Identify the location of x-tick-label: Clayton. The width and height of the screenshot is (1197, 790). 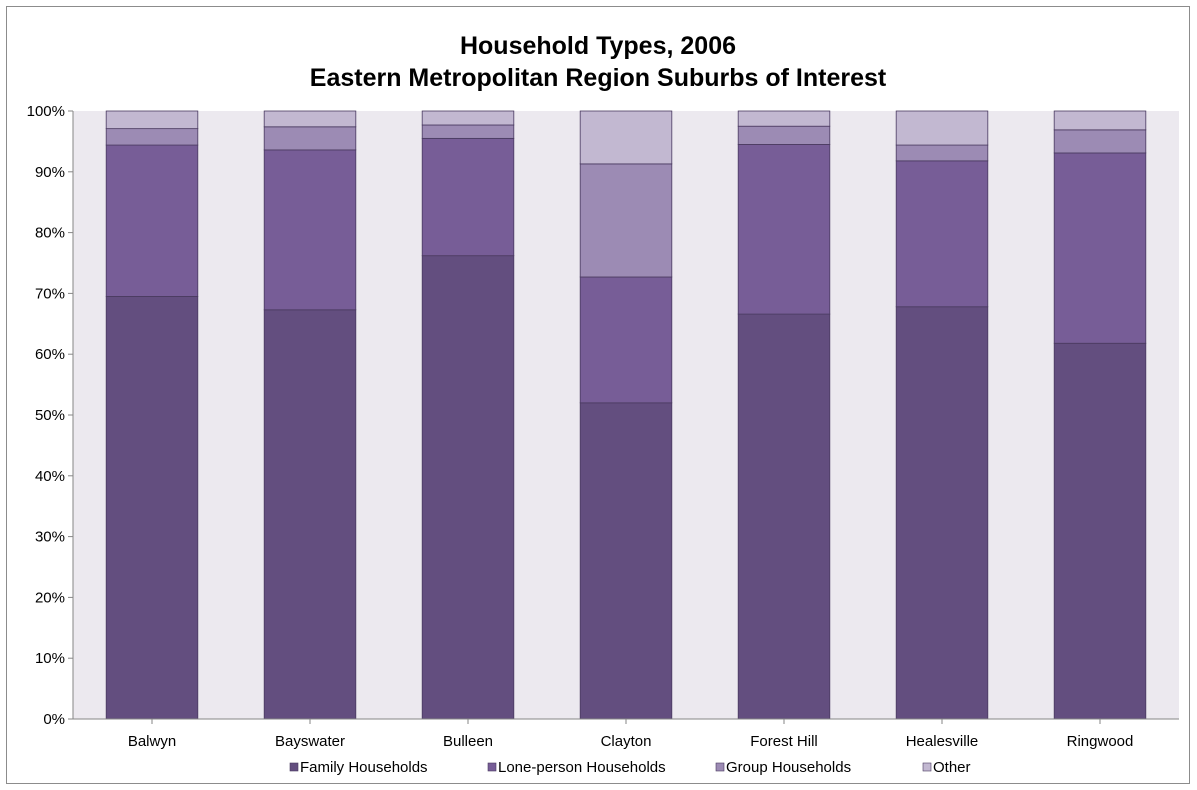
(626, 741).